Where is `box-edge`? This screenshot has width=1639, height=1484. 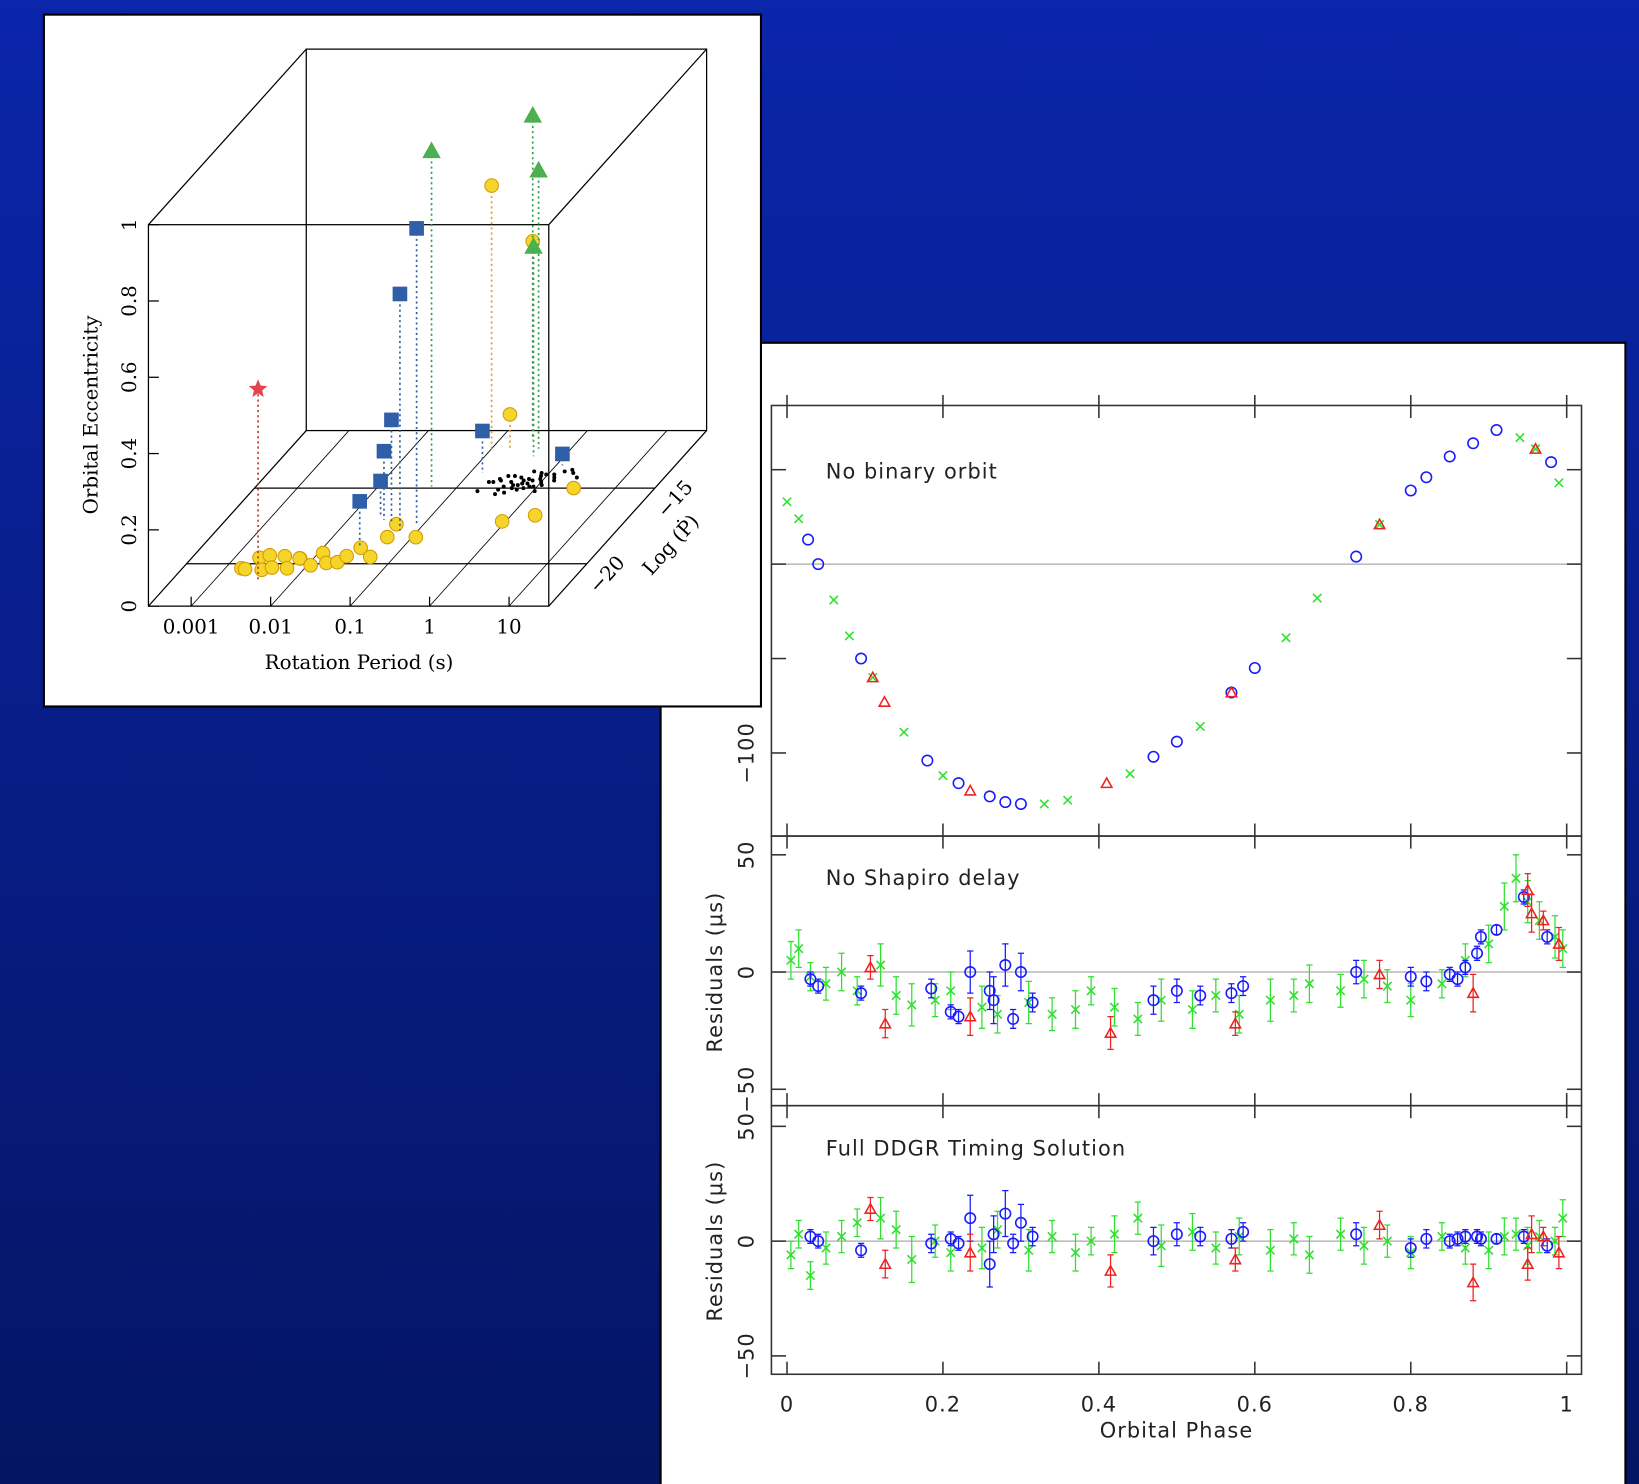
box-edge is located at coordinates (628, 518).